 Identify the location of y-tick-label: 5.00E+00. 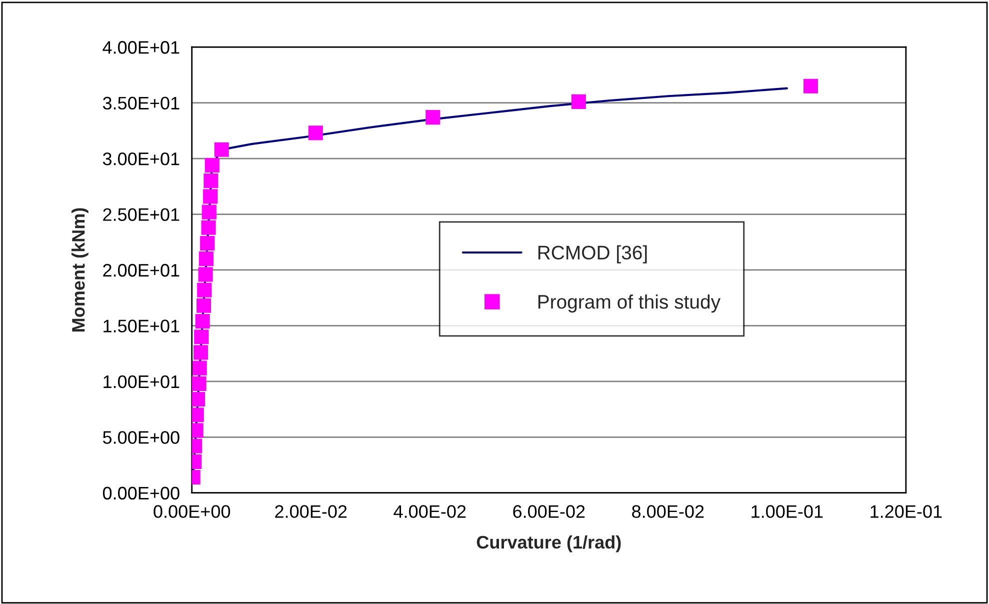
(141, 437).